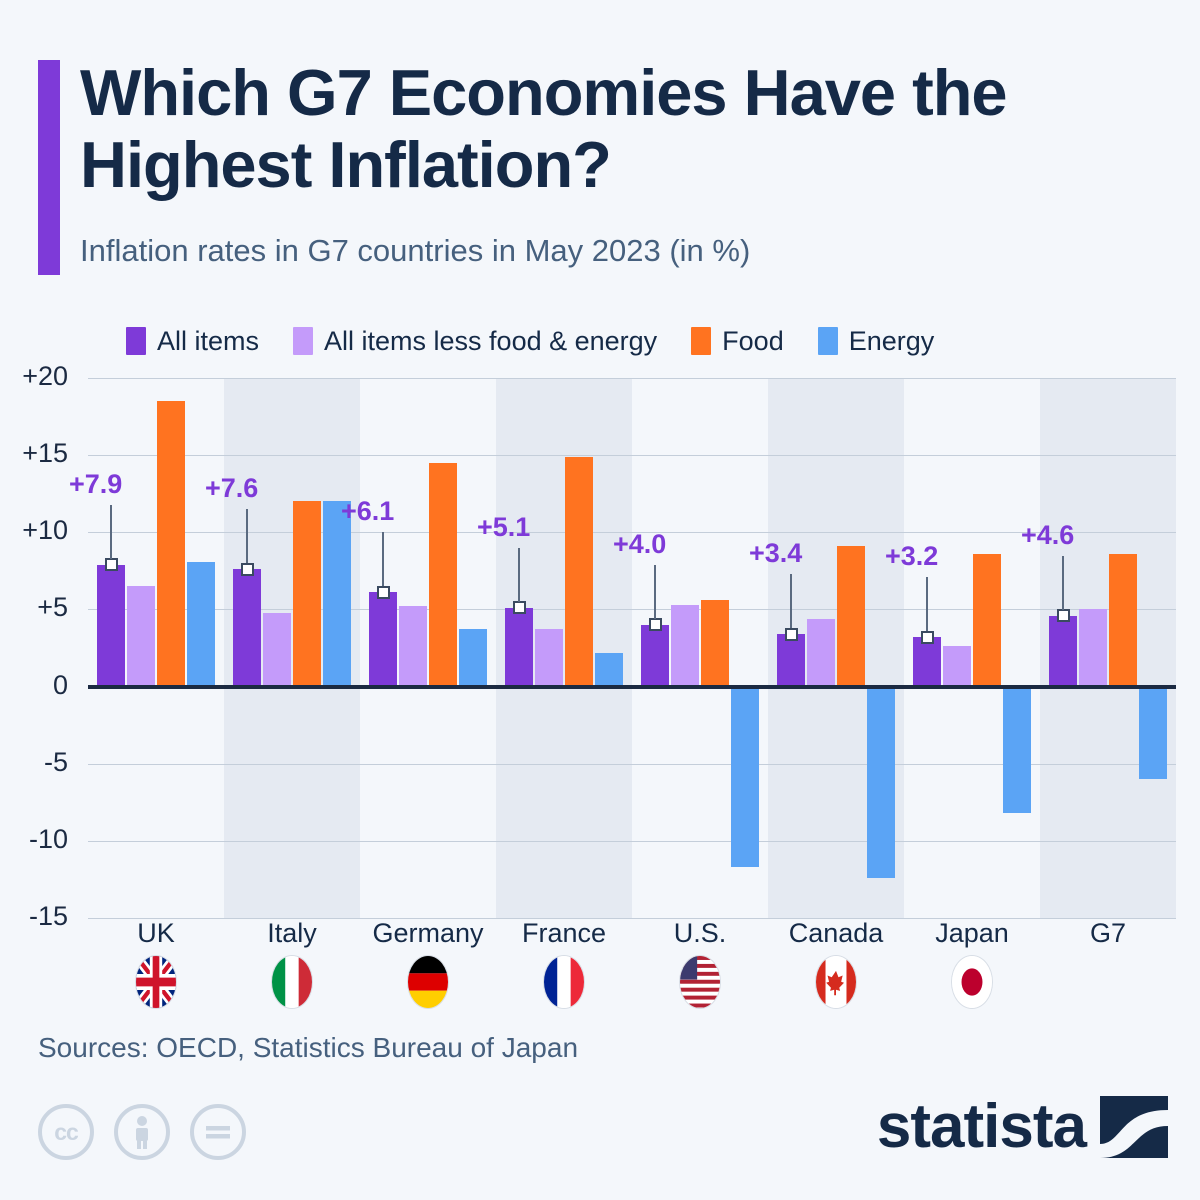 The width and height of the screenshot is (1200, 1200). What do you see at coordinates (473, 658) in the screenshot?
I see `bar-germany-series3` at bounding box center [473, 658].